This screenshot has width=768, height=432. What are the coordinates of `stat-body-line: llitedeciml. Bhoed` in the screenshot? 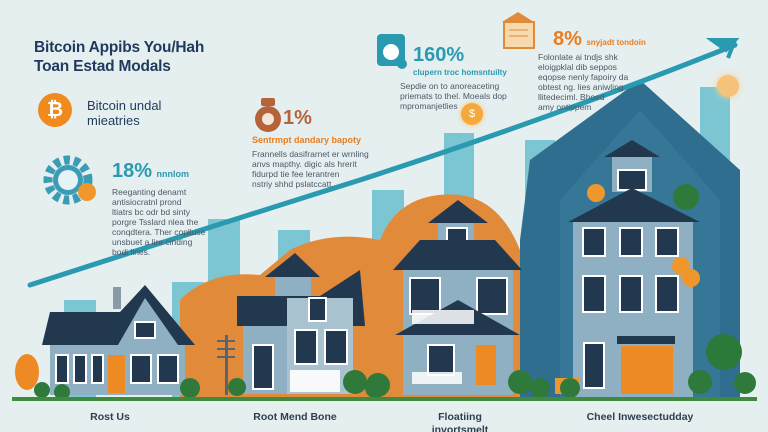 It's located at (571, 97).